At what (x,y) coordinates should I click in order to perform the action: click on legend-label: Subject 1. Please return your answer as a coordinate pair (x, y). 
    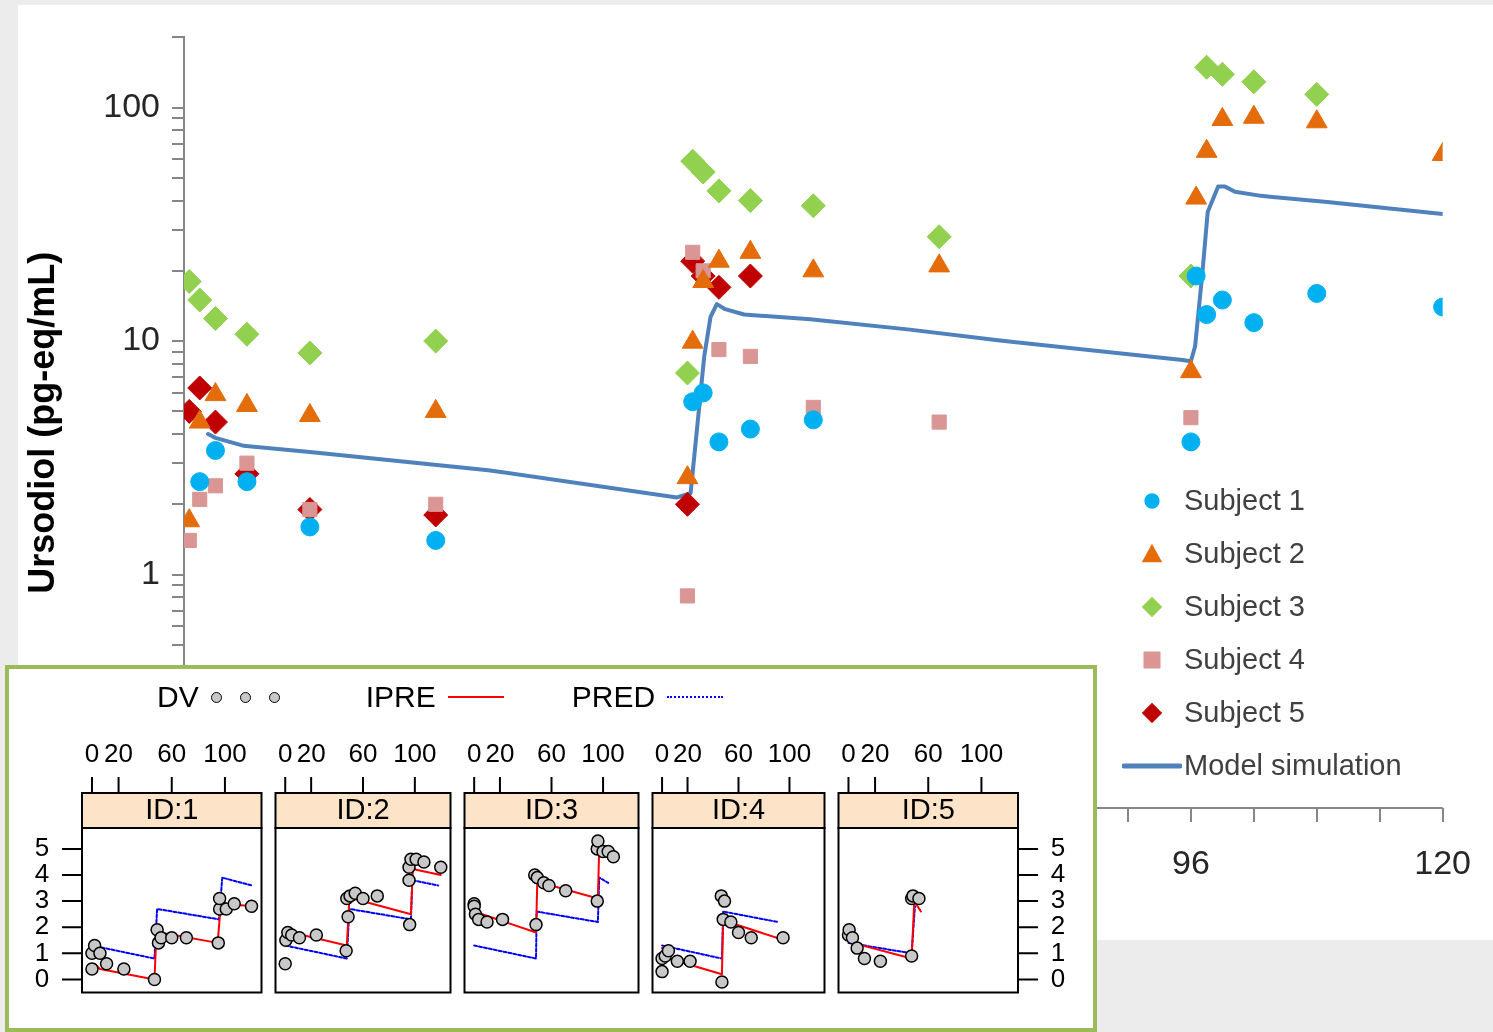
    Looking at the image, I should click on (1244, 500).